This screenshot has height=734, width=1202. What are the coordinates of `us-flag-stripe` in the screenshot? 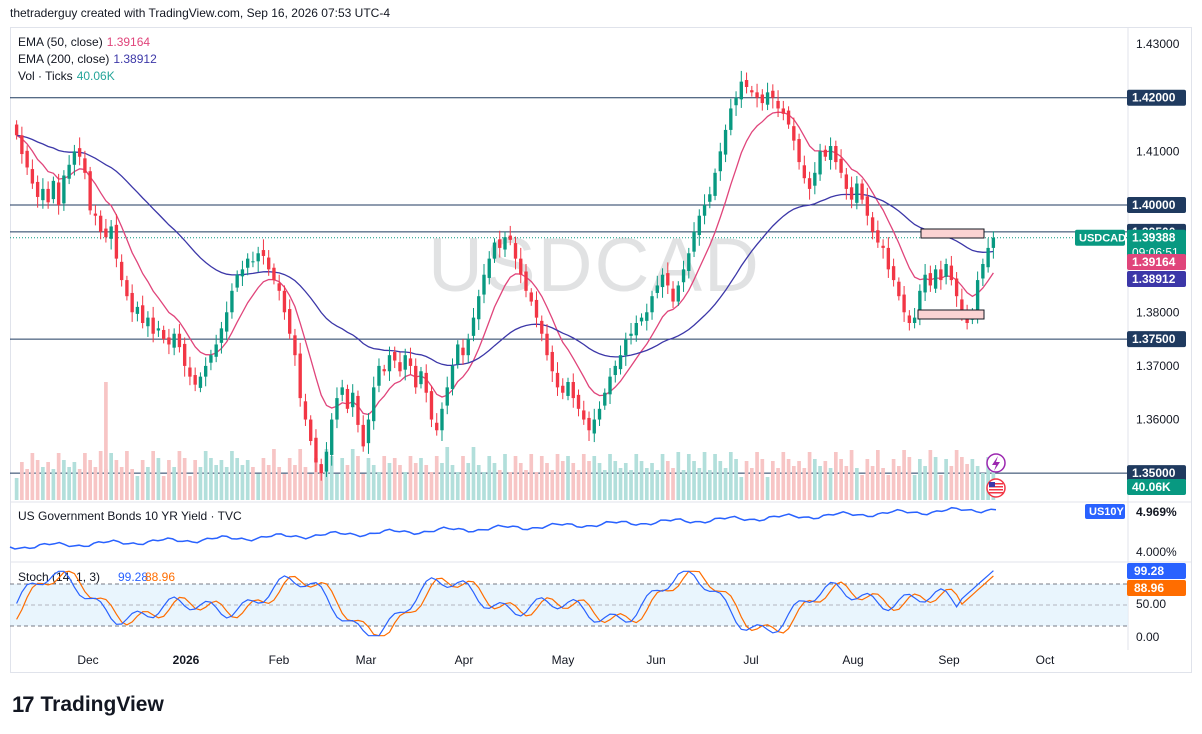 It's located at (996, 484).